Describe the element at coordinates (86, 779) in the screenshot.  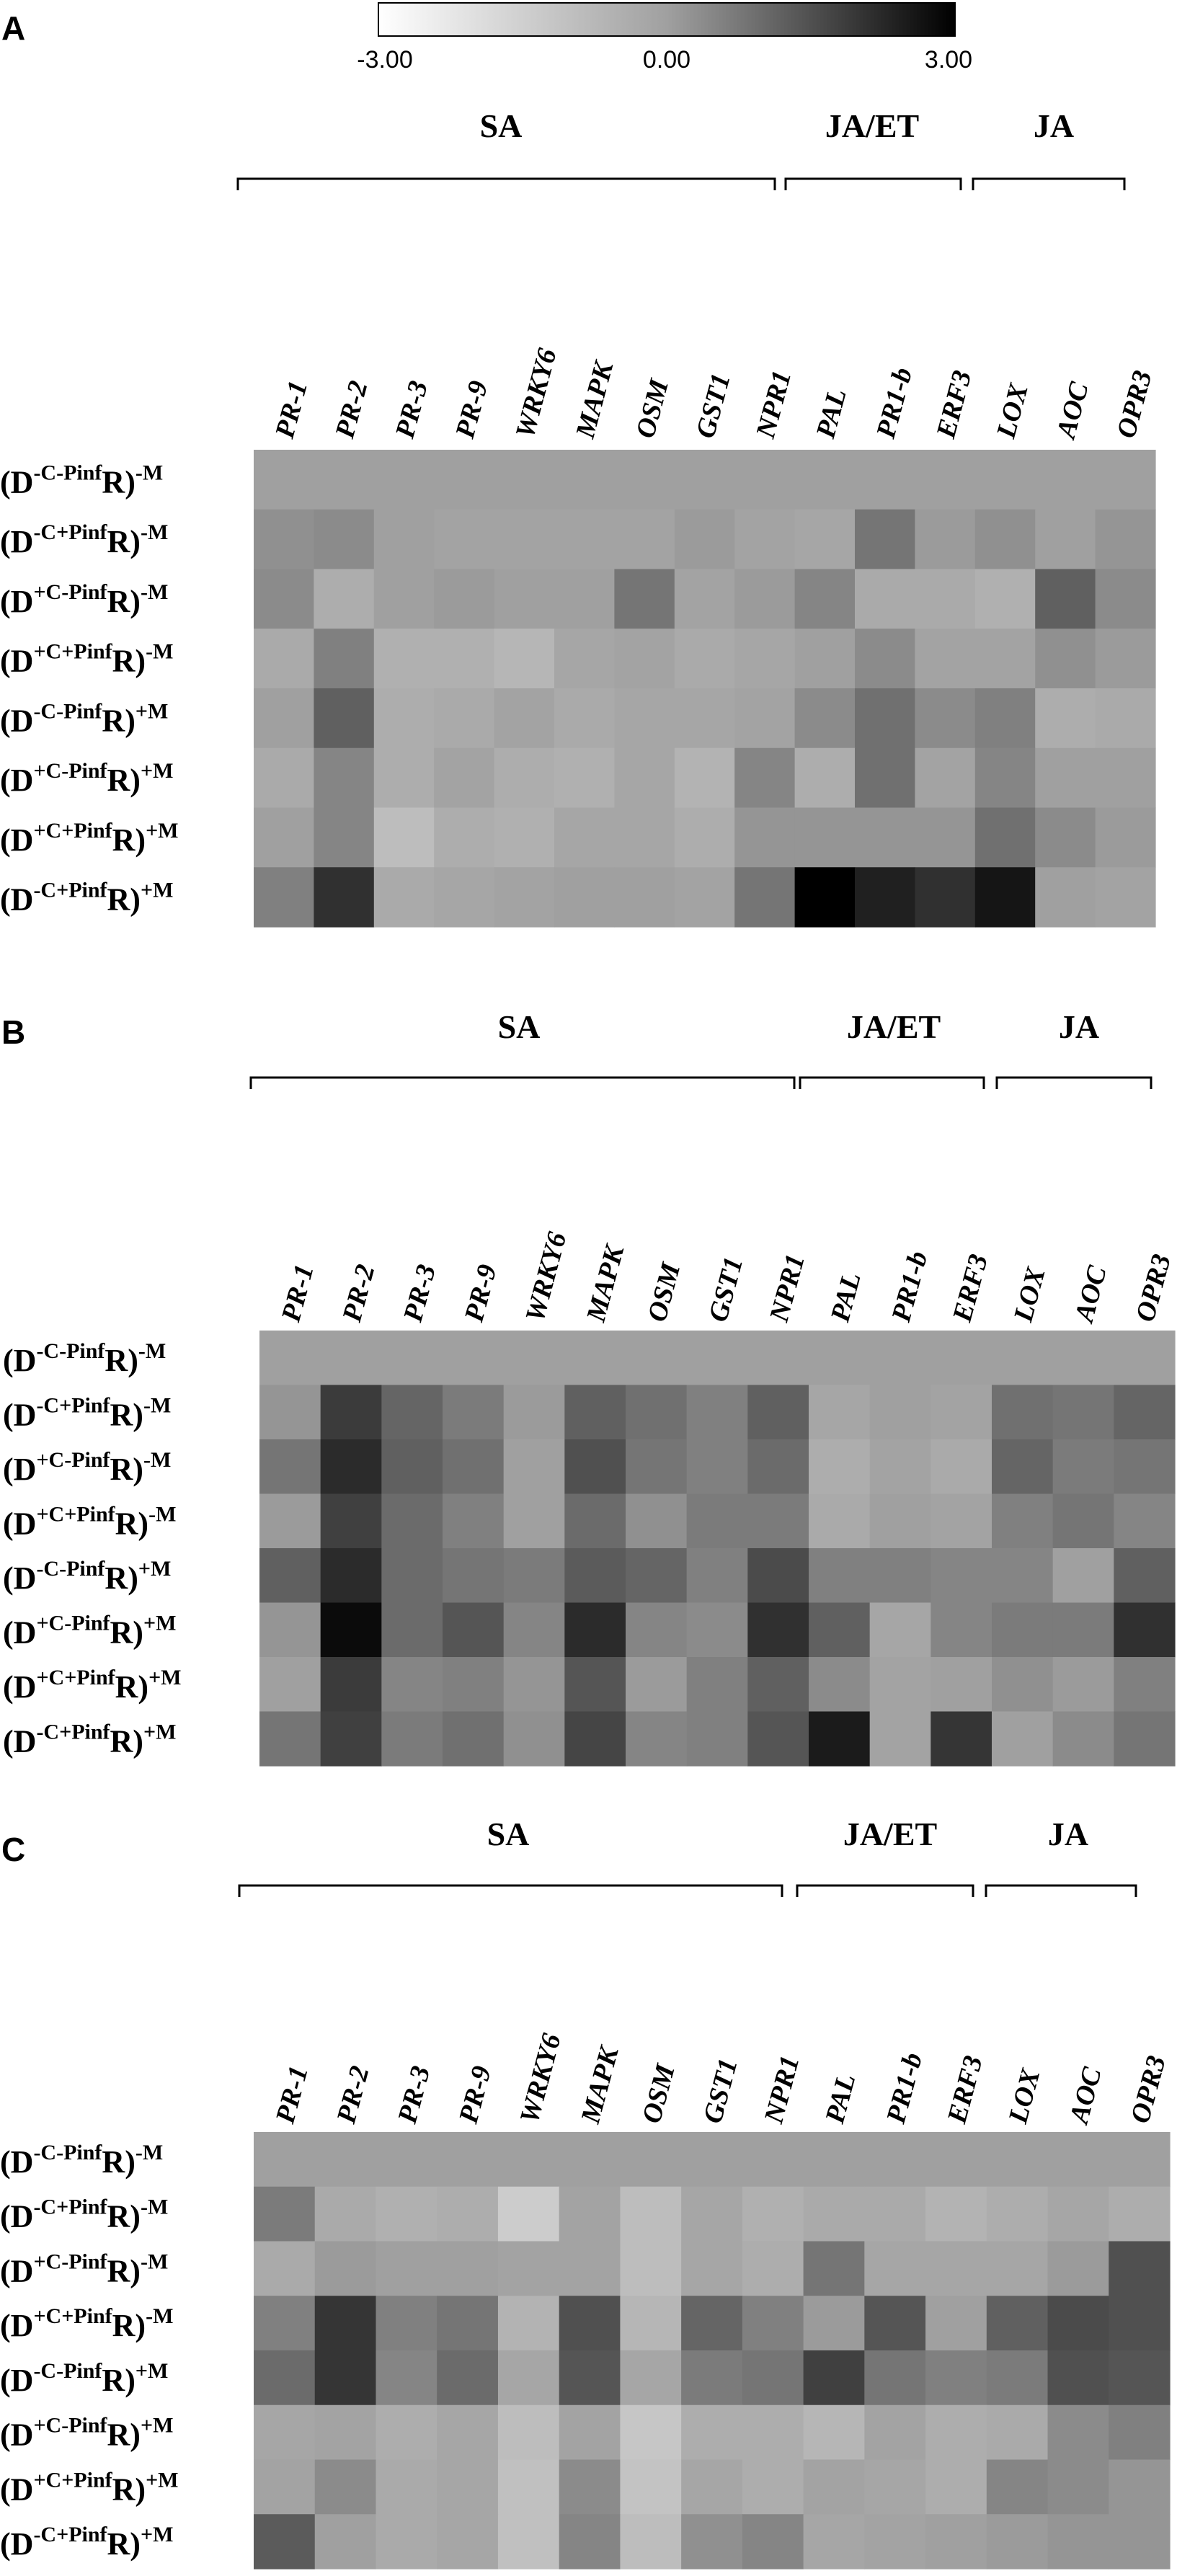
I see `row-label: (D+C-PinfR)+M` at that location.